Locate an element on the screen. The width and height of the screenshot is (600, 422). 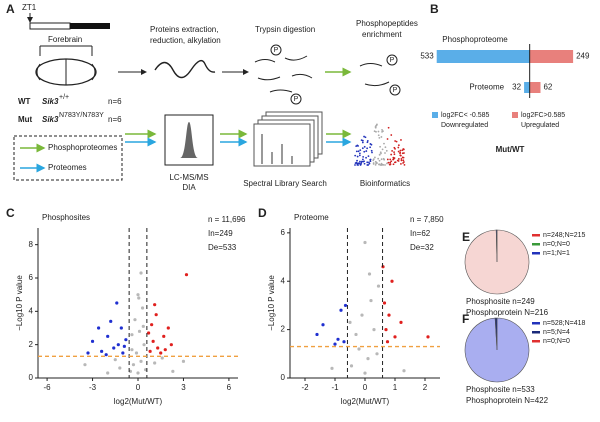
value-label: 249 is located at coordinates (583, 56).